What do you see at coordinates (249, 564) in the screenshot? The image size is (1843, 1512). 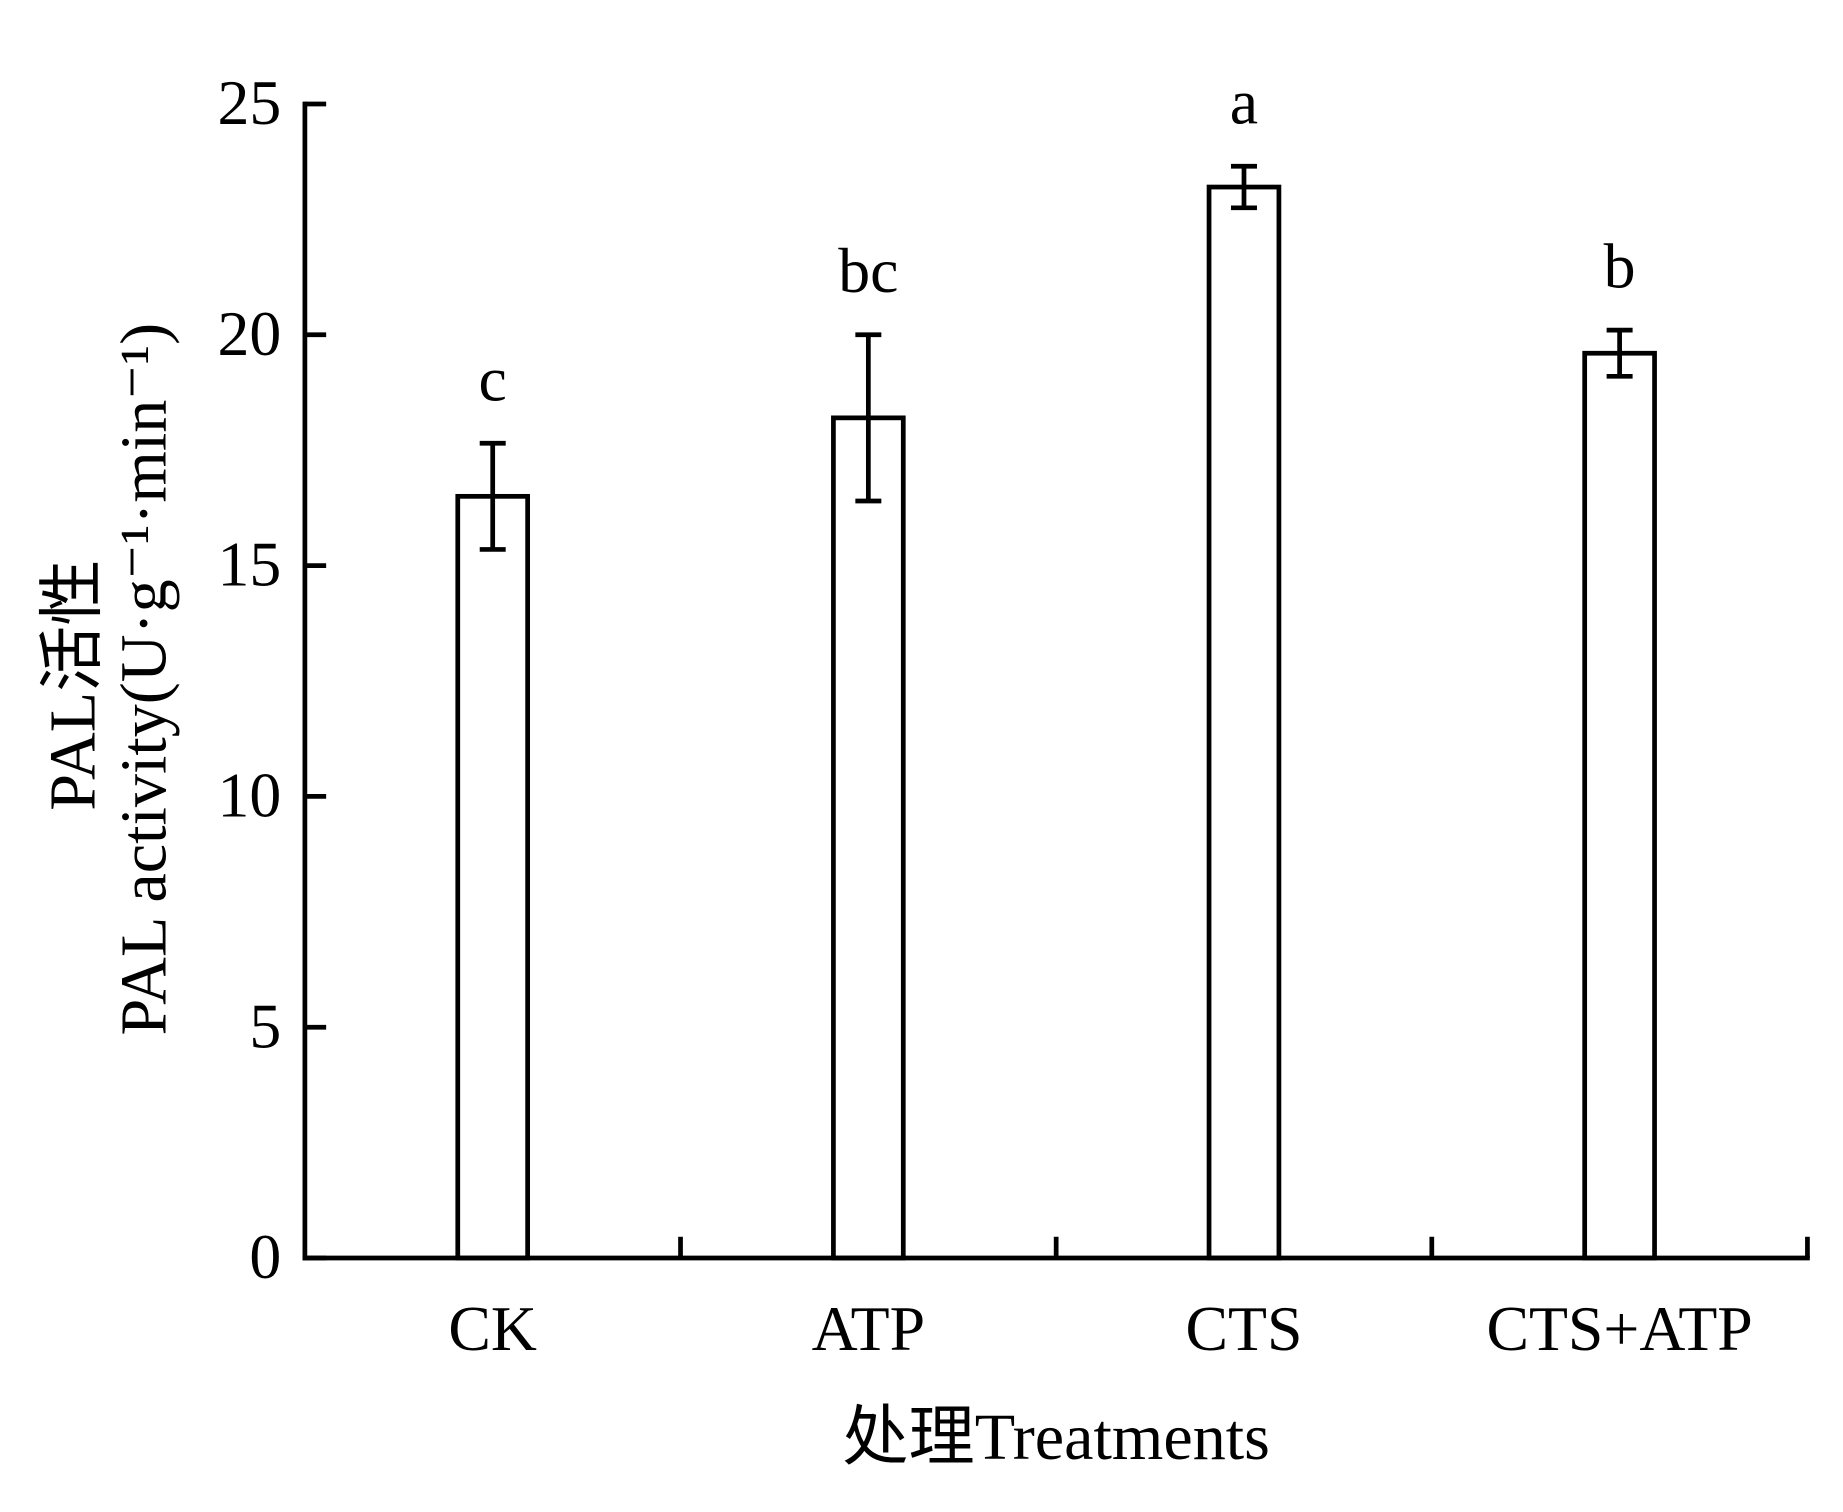 I see `y-tick-label: 15` at bounding box center [249, 564].